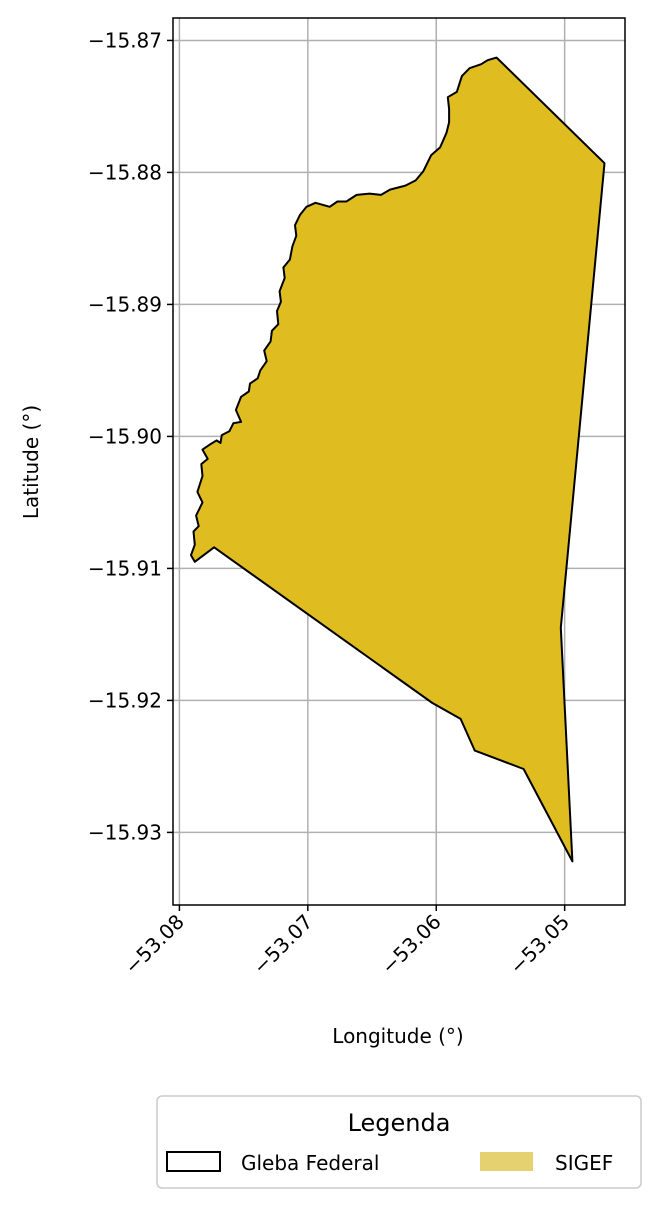 The width and height of the screenshot is (660, 1207). Describe the element at coordinates (506, 1161) in the screenshot. I see `legend-swatch-sigef` at that location.